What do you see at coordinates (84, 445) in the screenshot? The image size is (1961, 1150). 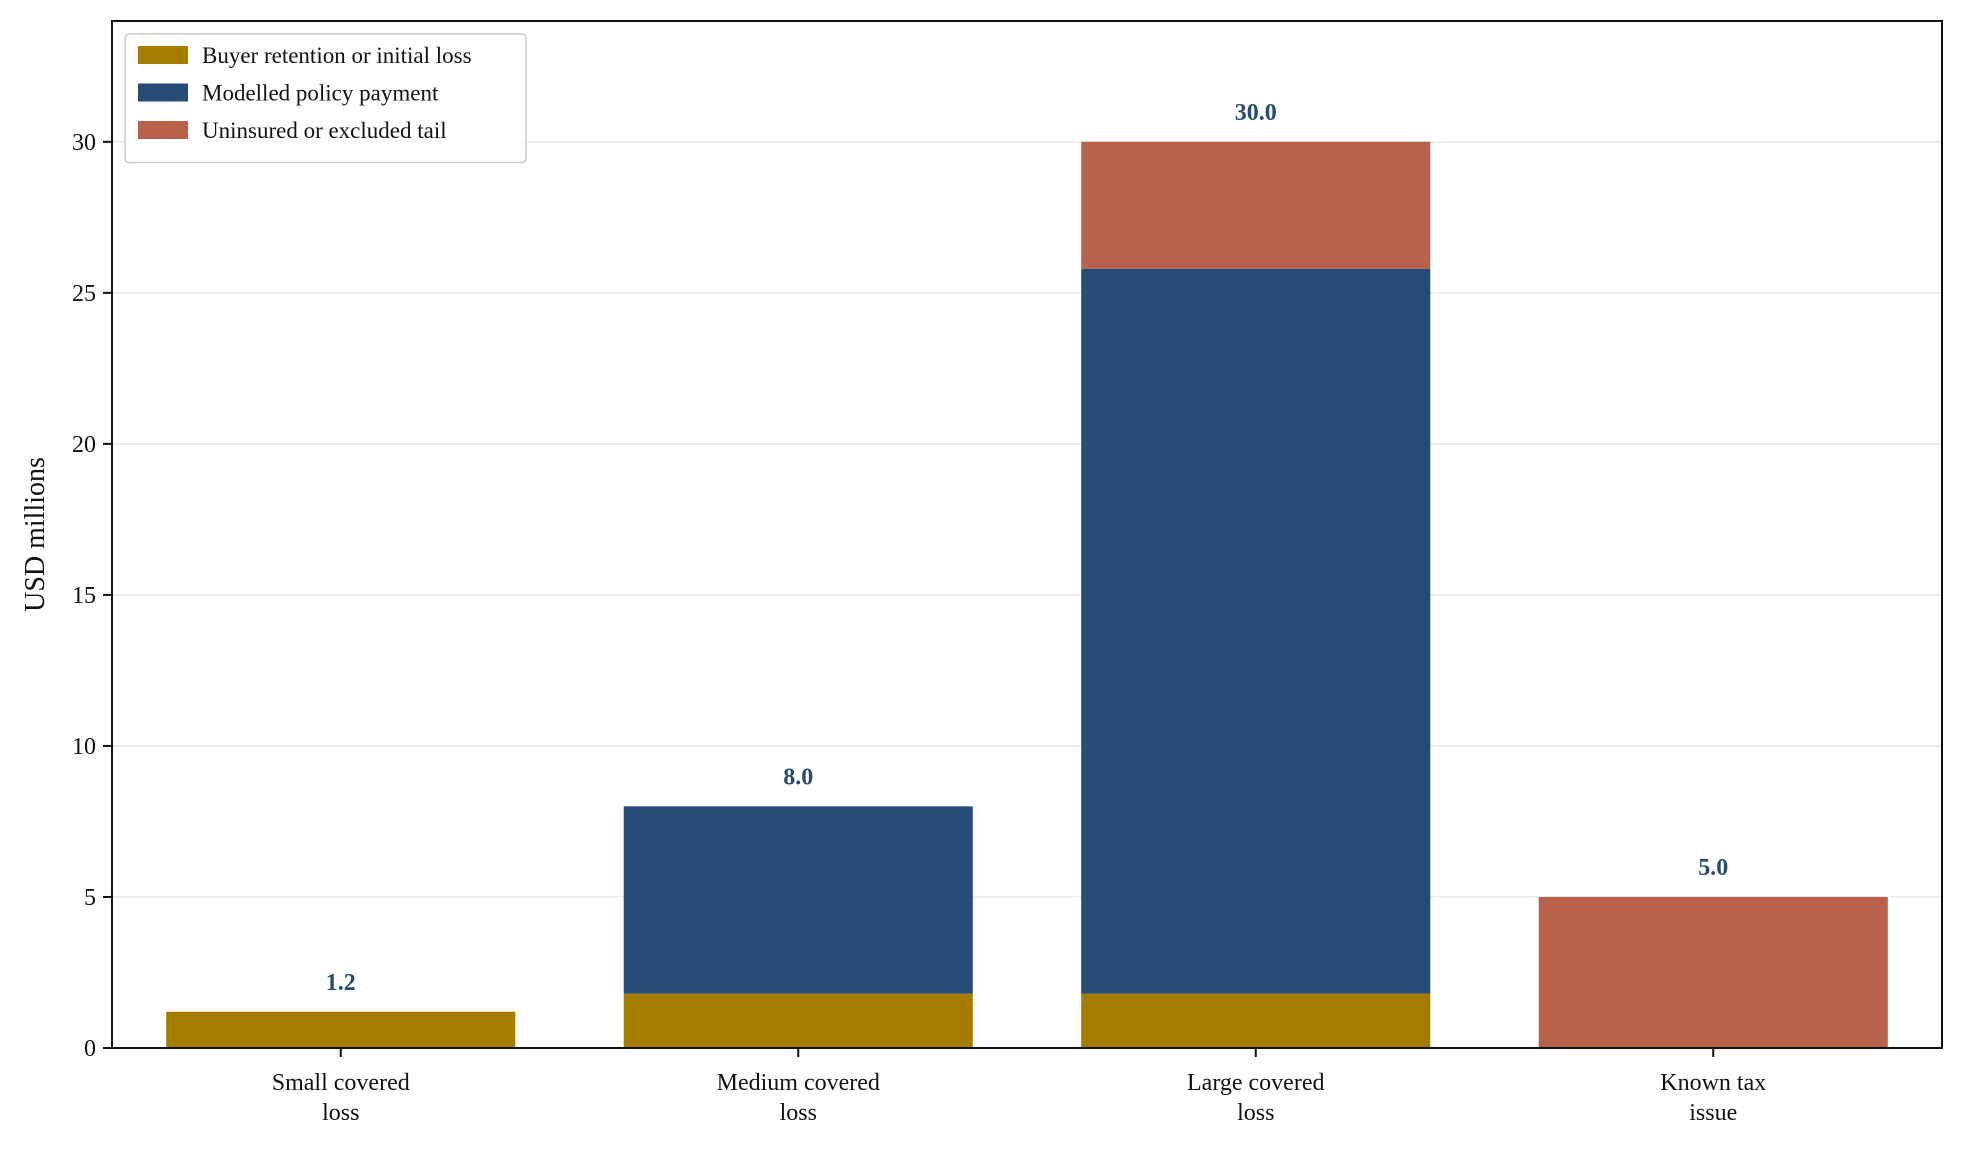 I see `y-tick-label: 20` at bounding box center [84, 445].